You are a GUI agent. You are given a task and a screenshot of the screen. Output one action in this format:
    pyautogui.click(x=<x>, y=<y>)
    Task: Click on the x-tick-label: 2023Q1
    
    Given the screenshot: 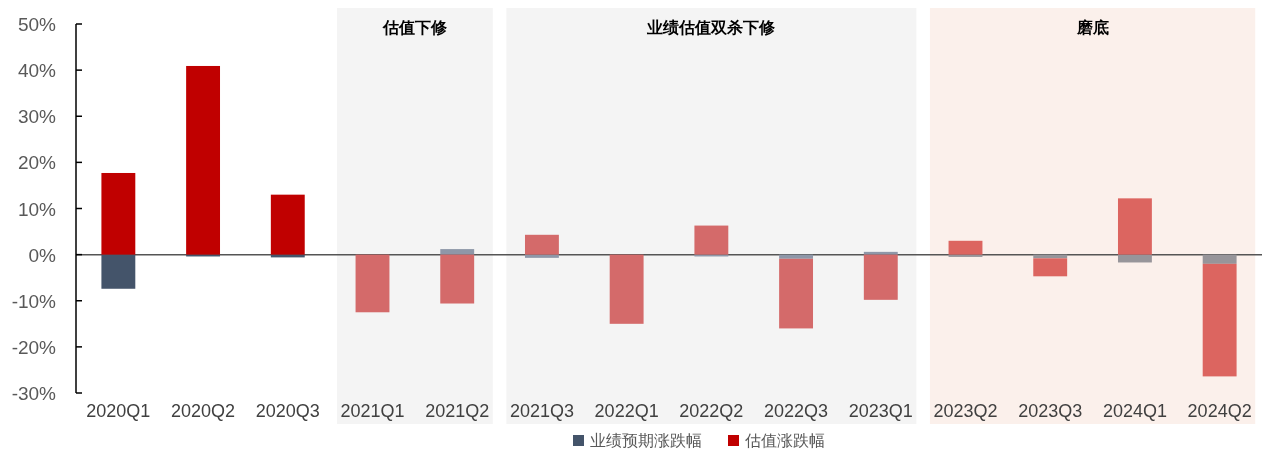 What is the action you would take?
    pyautogui.click(x=880, y=411)
    